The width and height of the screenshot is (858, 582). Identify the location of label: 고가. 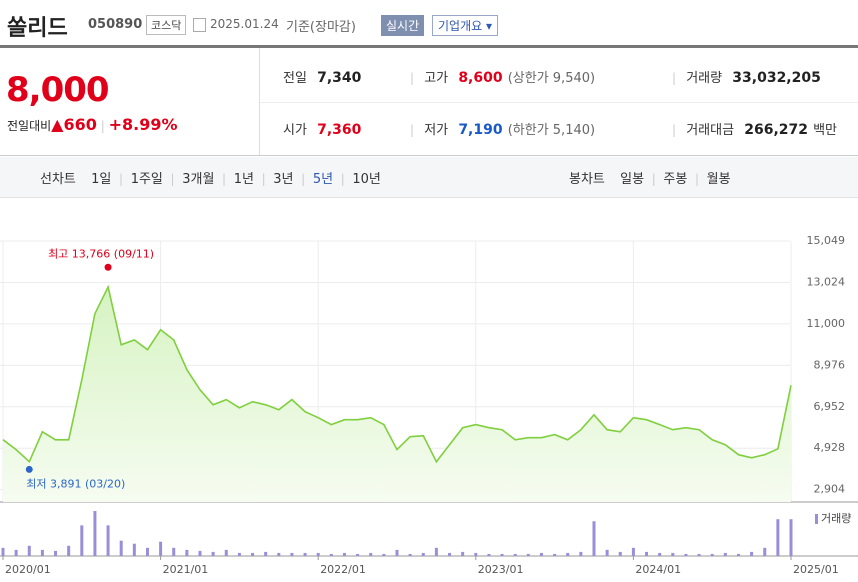
(436, 78).